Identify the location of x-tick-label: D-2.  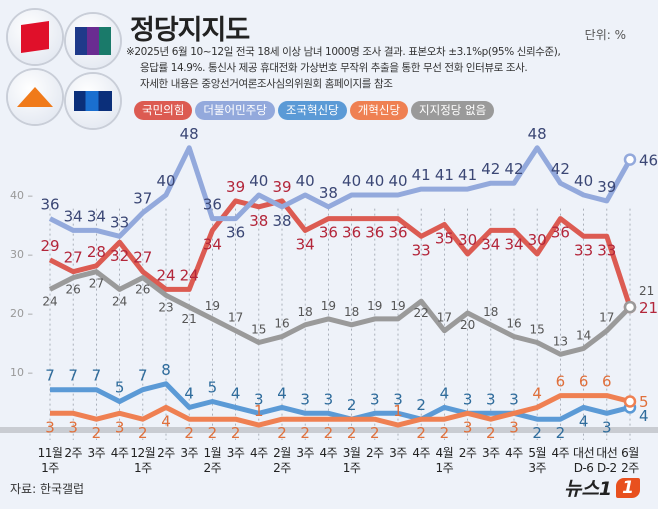
(607, 468).